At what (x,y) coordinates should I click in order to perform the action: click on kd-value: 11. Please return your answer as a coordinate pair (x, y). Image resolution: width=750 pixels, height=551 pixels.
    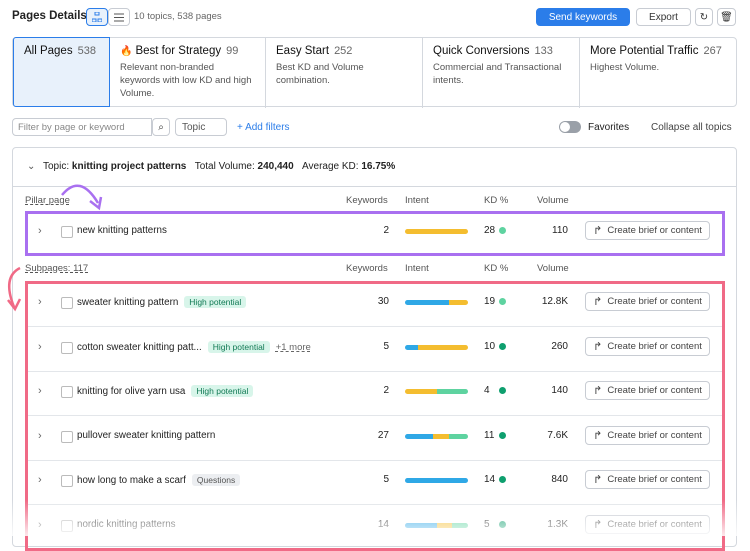
    Looking at the image, I should click on (489, 435).